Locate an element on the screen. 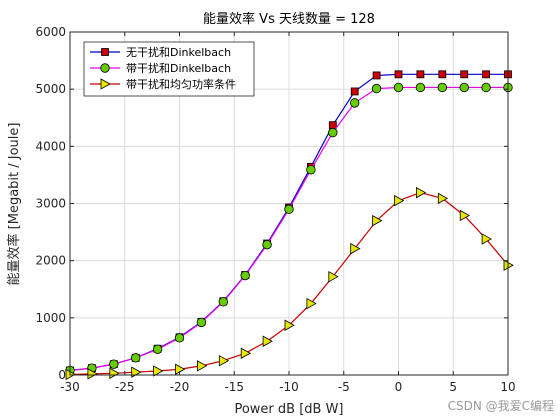 The image size is (560, 420). legend-label-3: 带干扰和均匀功率条件 is located at coordinates (181, 84).